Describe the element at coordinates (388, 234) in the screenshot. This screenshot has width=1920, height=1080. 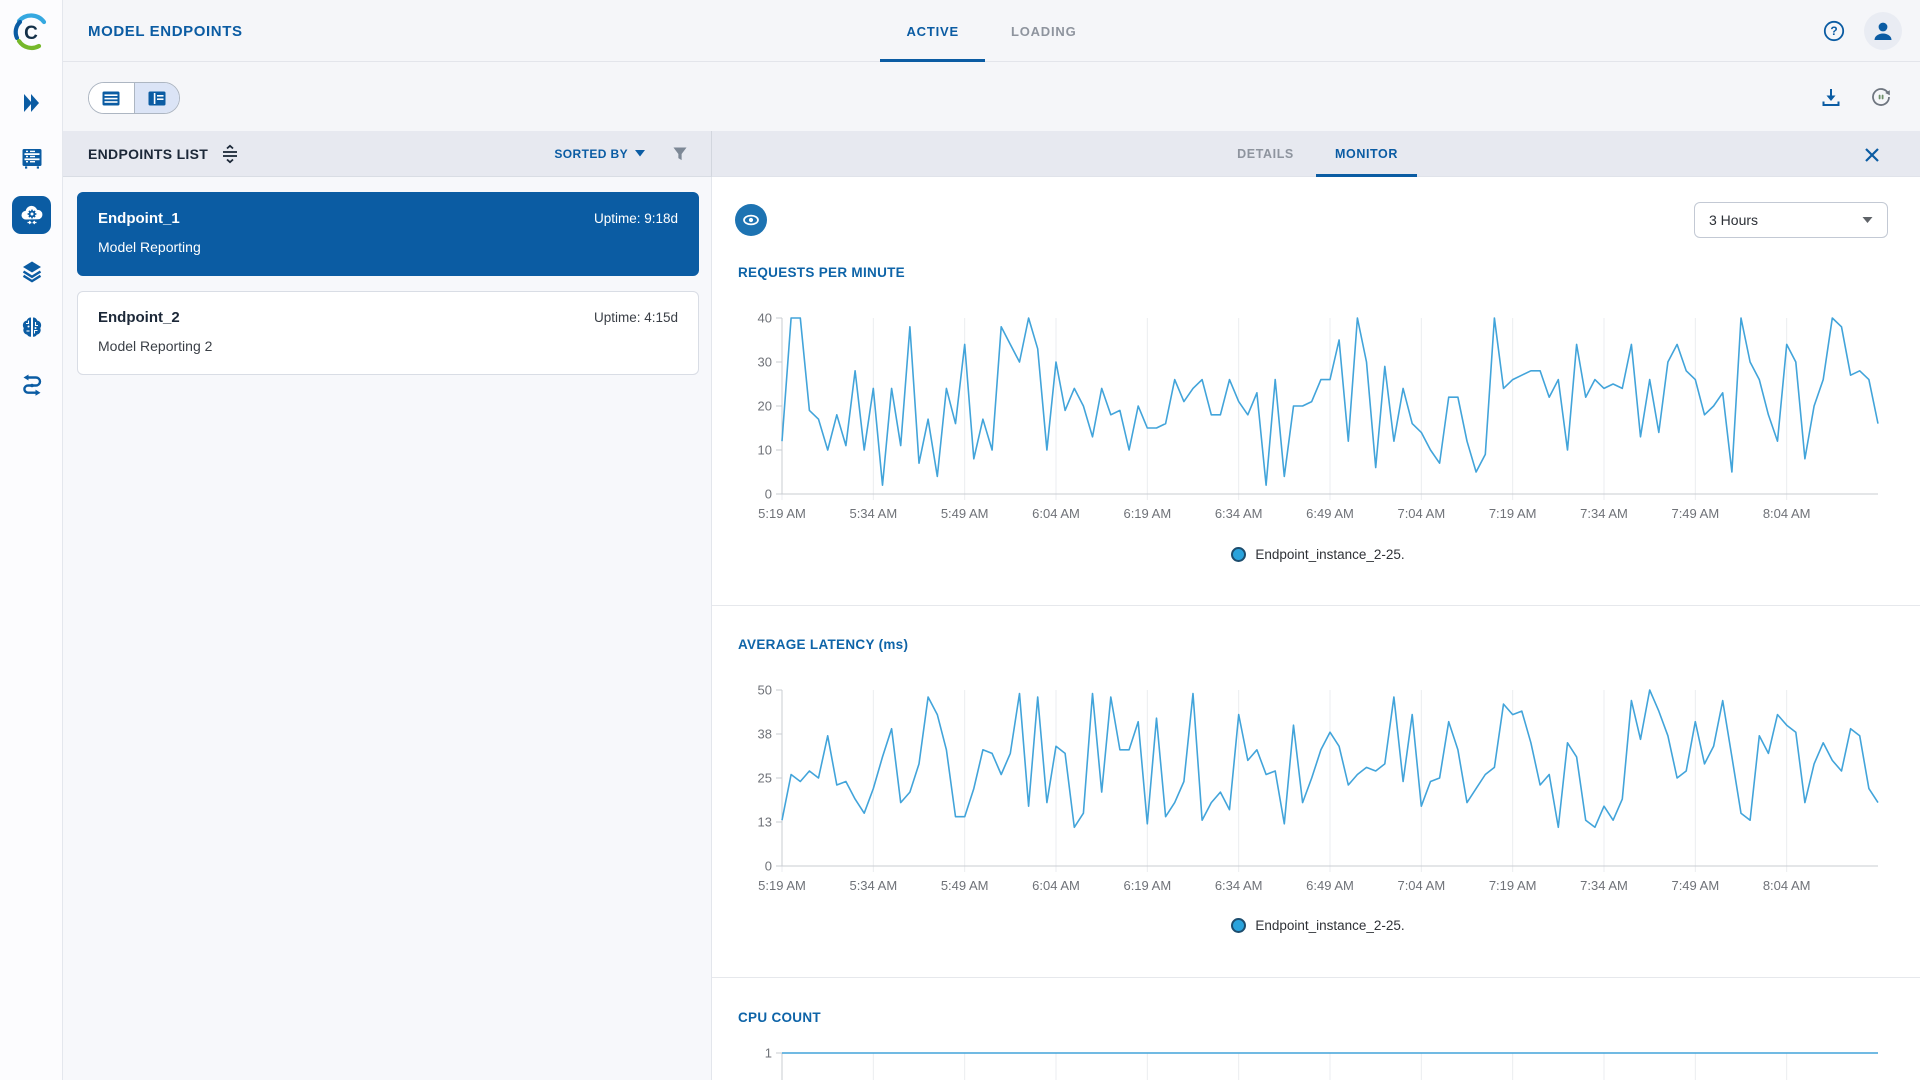
I see `endpoint-card: Endpoint_1 Uptime: 9:18d Model Reporting` at that location.